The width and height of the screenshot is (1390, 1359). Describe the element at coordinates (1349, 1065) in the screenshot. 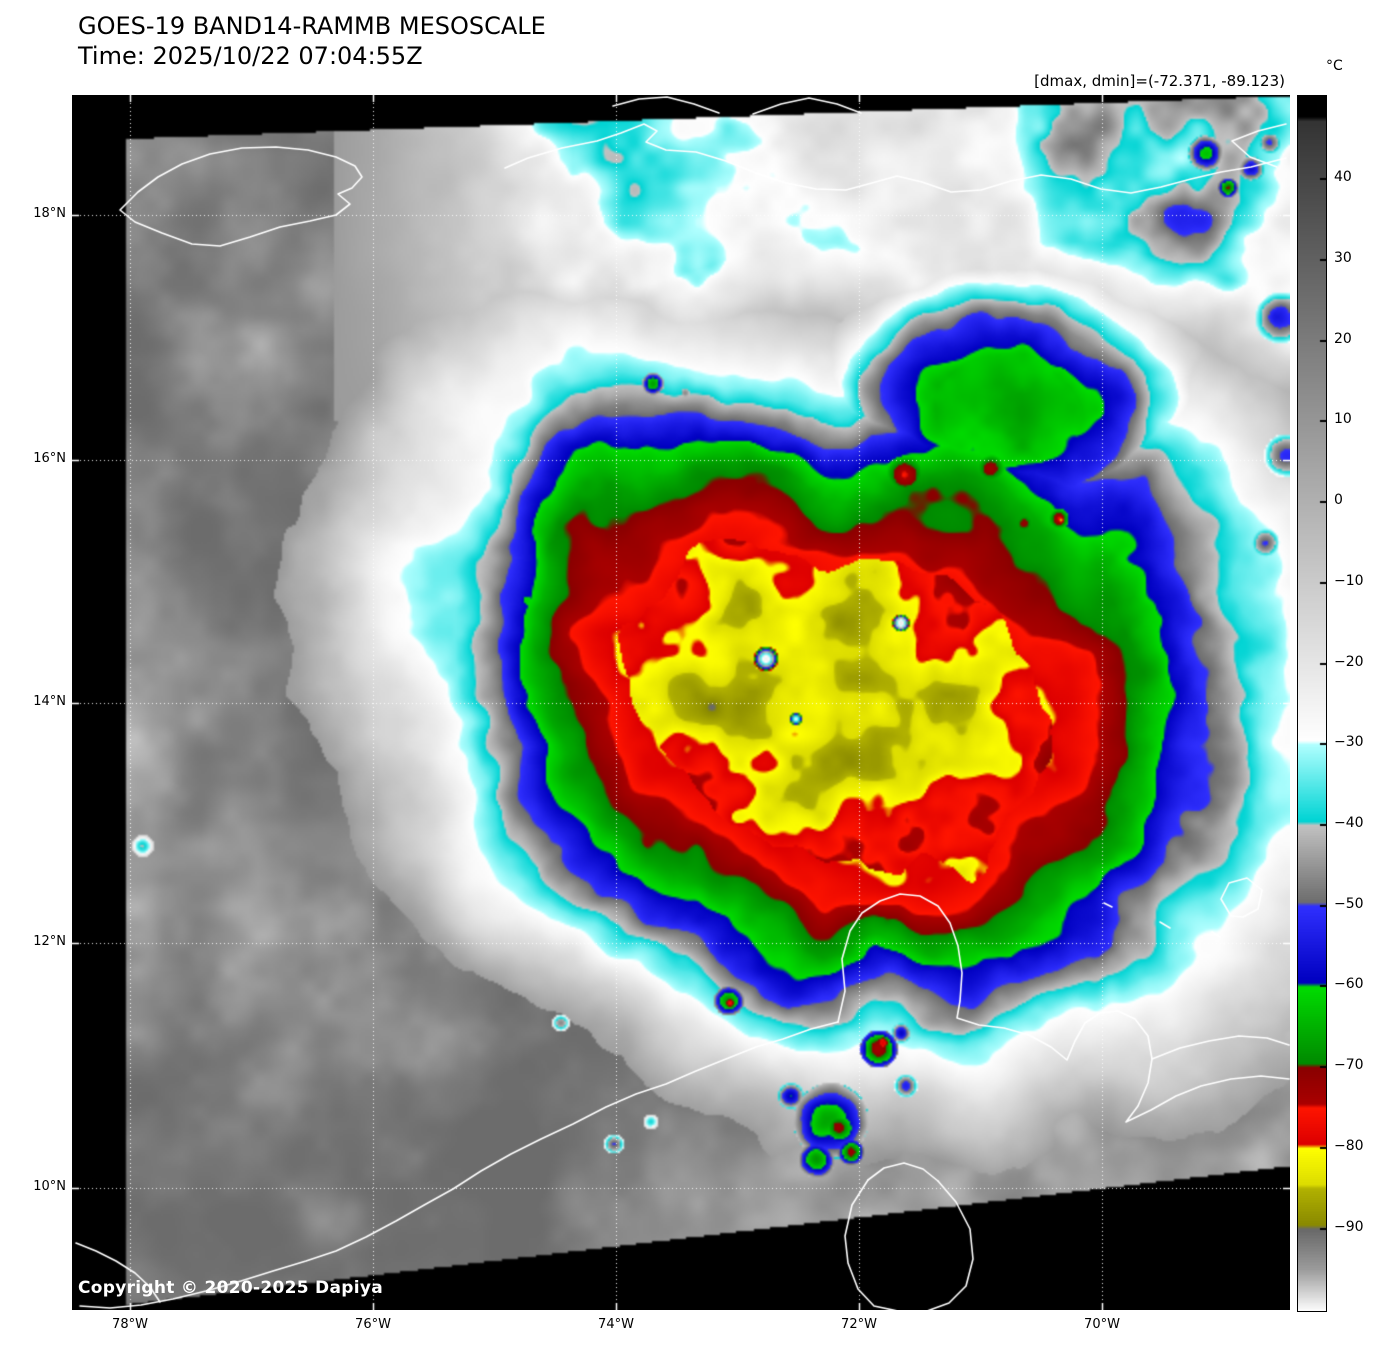

I see `colorbar-tick-label: −70` at that location.